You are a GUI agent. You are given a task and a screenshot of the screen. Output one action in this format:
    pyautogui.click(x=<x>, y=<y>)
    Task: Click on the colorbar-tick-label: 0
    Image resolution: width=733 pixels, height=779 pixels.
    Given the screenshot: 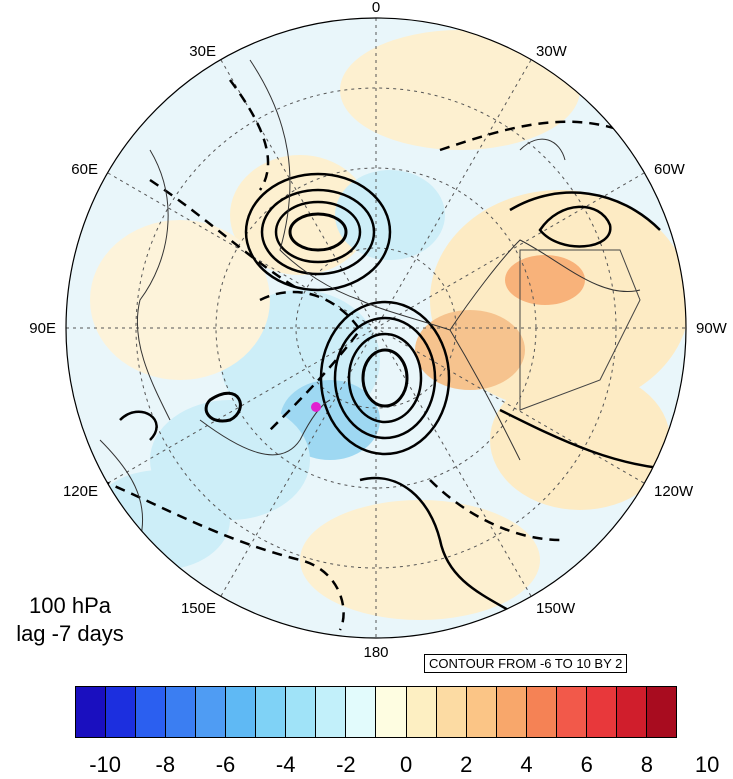 What is the action you would take?
    pyautogui.click(x=406, y=764)
    